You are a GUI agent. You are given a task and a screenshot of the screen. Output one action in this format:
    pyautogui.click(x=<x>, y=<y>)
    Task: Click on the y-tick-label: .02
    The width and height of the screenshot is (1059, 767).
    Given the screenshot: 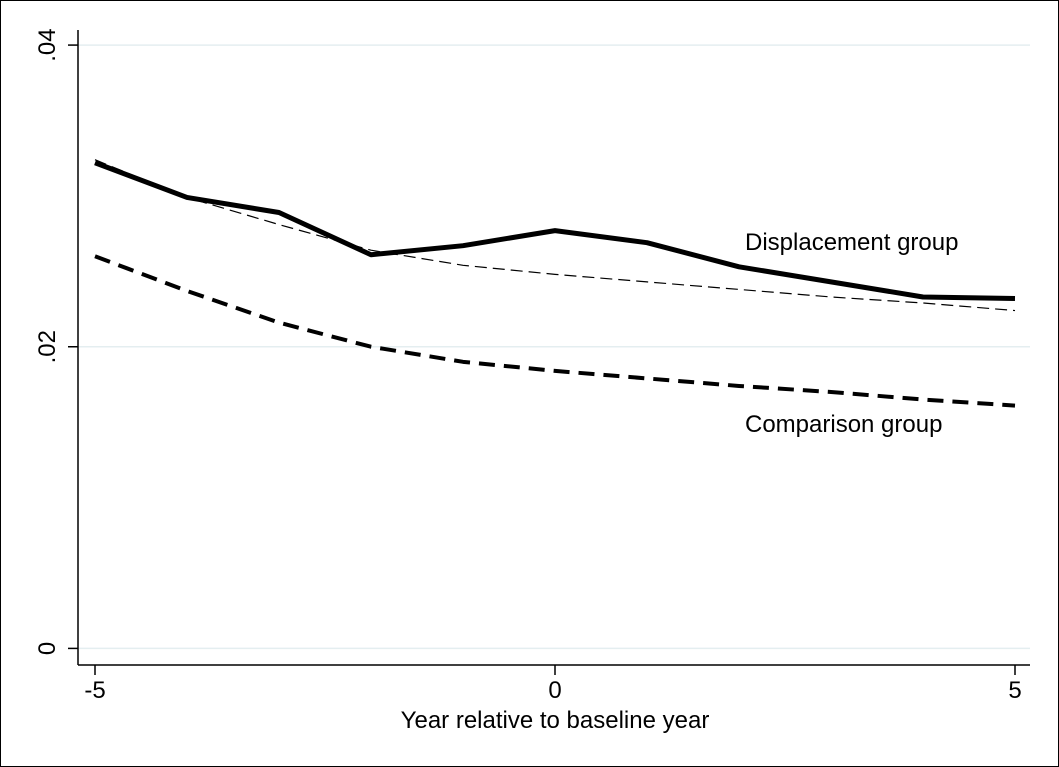 What is the action you would take?
    pyautogui.click(x=47, y=346)
    